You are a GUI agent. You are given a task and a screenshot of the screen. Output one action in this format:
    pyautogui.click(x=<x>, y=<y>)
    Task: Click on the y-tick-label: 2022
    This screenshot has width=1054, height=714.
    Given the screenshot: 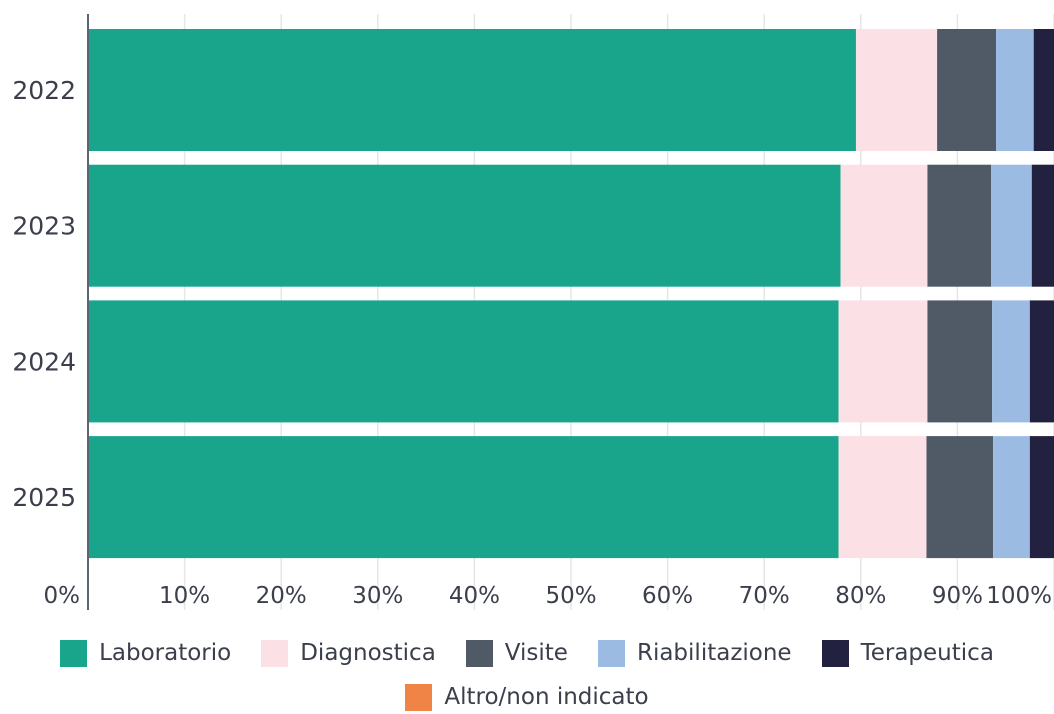 What is the action you would take?
    pyautogui.click(x=44, y=90)
    